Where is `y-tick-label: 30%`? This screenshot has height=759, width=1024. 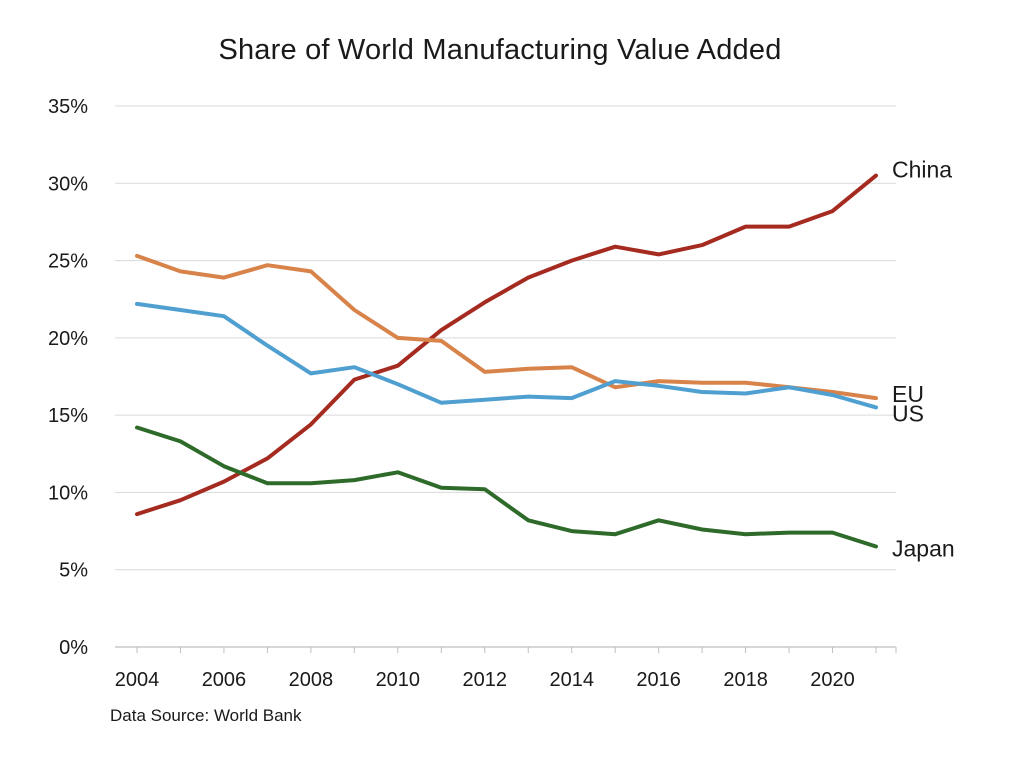 y-tick-label: 30% is located at coordinates (68, 184).